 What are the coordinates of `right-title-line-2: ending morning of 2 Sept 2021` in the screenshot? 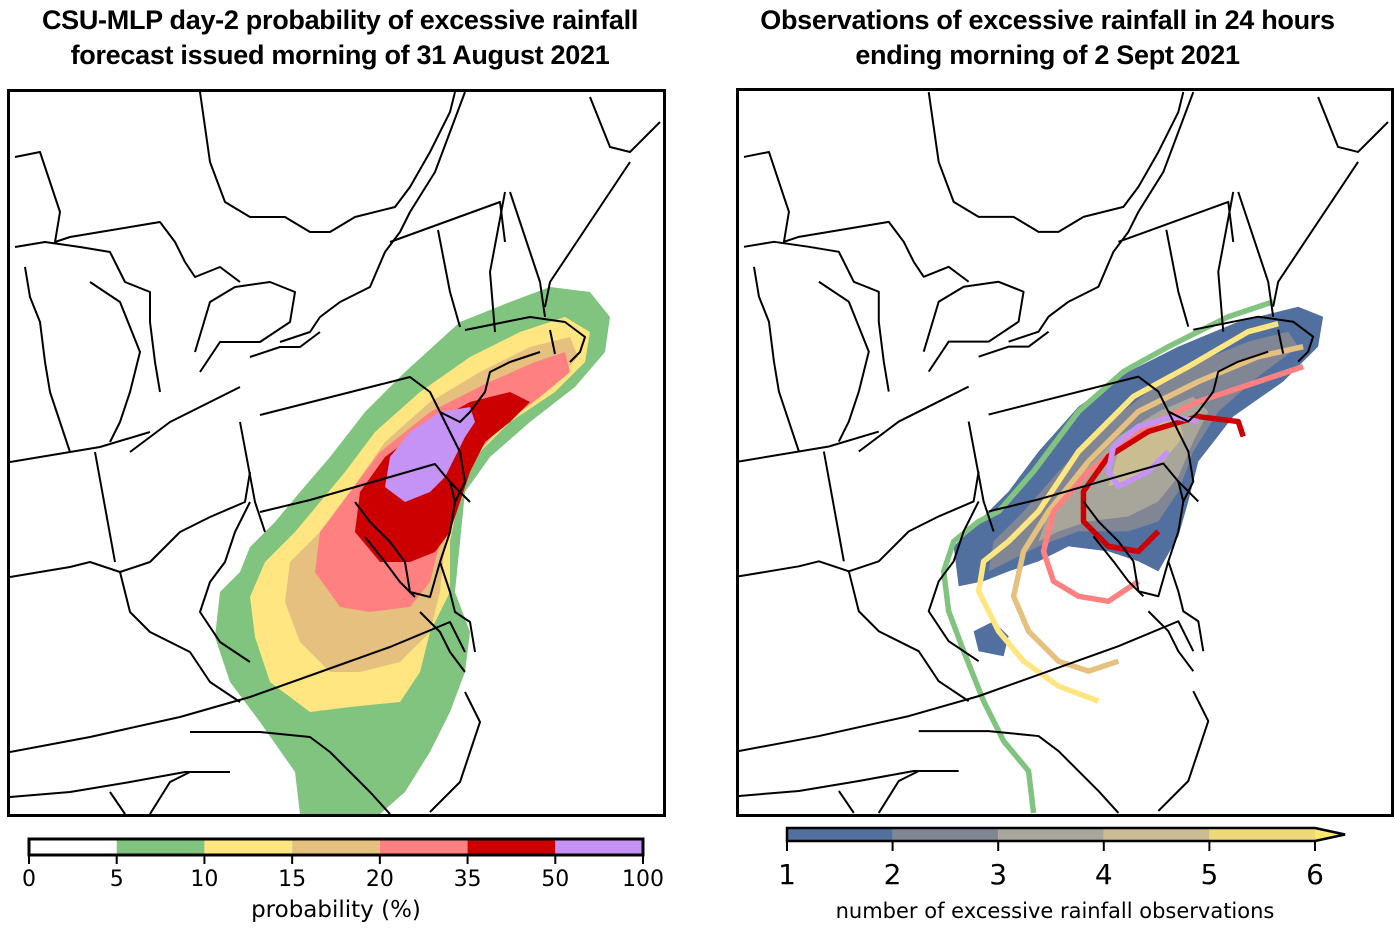 It's located at (1047, 55).